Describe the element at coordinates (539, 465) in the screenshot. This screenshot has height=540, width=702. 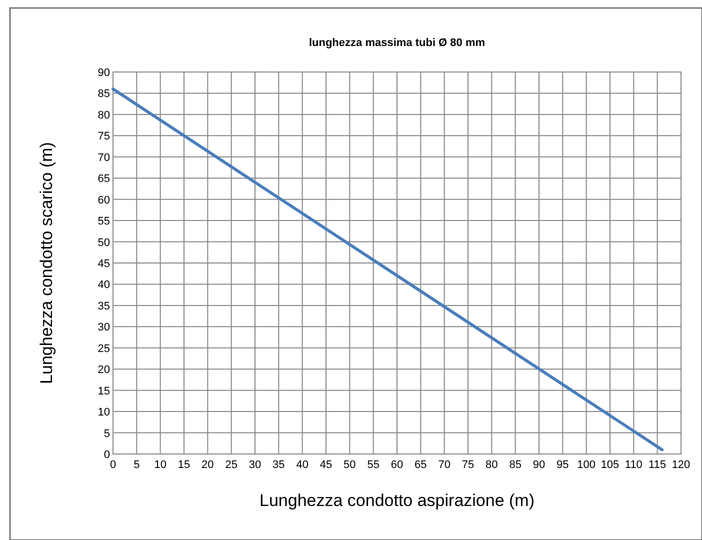
I see `x-tick-label: 90` at that location.